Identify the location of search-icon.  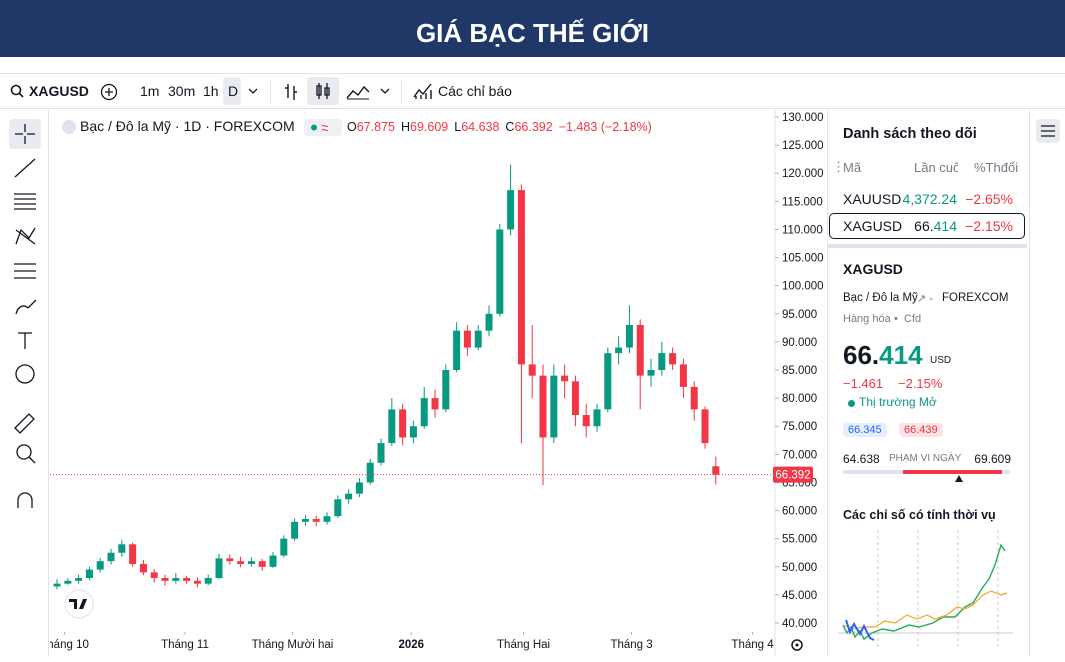
(17, 91).